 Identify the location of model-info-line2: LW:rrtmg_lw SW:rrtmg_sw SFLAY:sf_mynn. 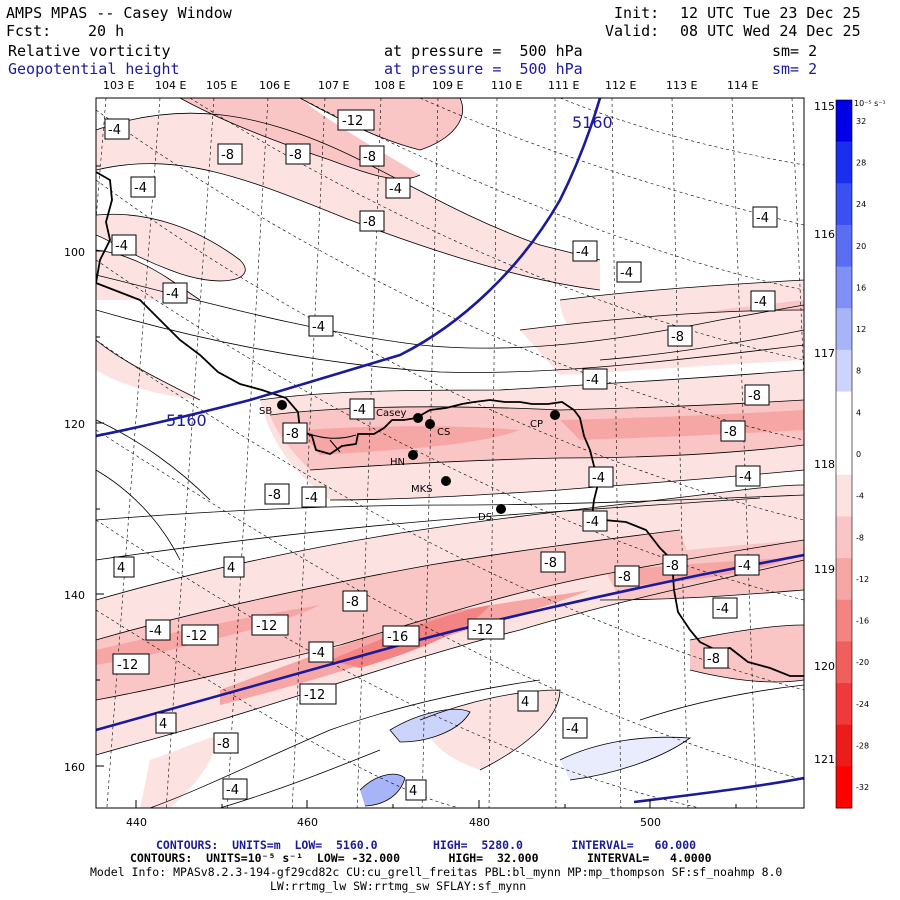
(398, 886).